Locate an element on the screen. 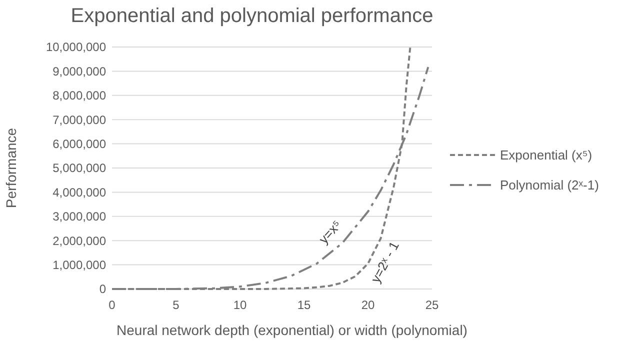 The width and height of the screenshot is (620, 347). x-tick-label: 10 is located at coordinates (240, 305).